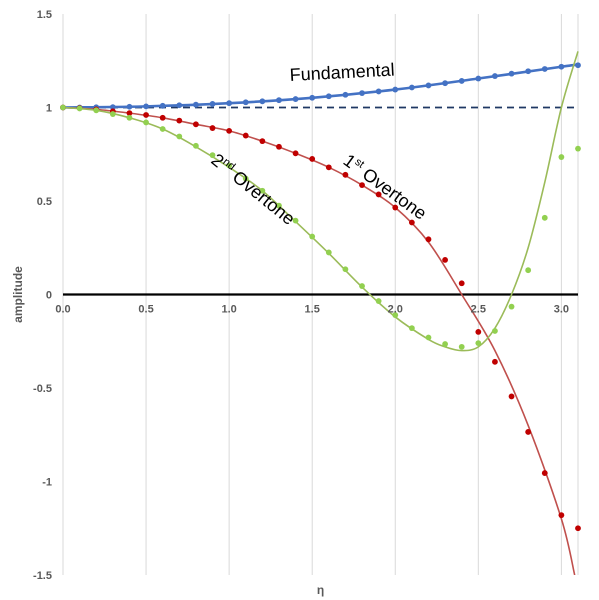 The width and height of the screenshot is (599, 600). Describe the element at coordinates (18, 294) in the screenshot. I see `y-axis-title: amplitude` at that location.